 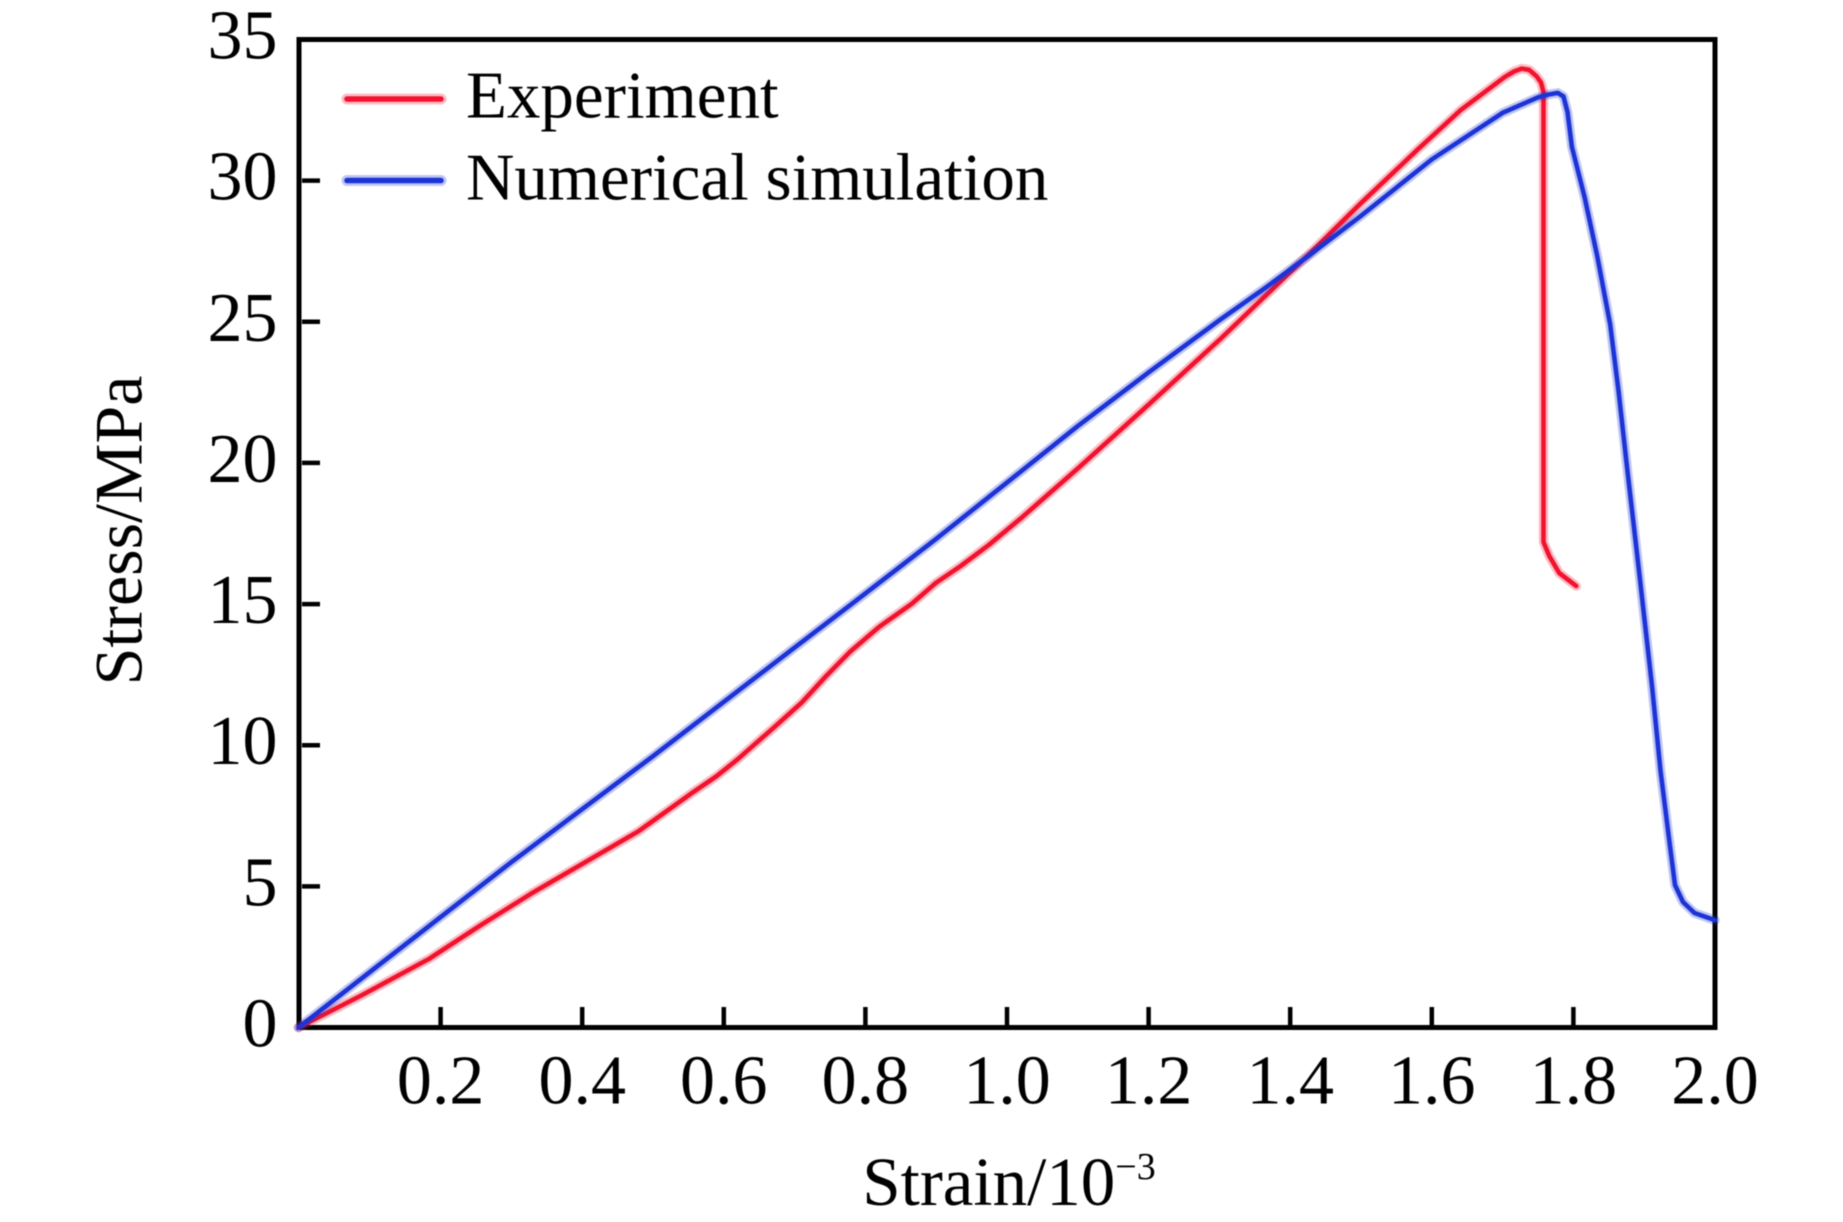 I want to click on svg-text: 1.6, so click(x=1432, y=1081).